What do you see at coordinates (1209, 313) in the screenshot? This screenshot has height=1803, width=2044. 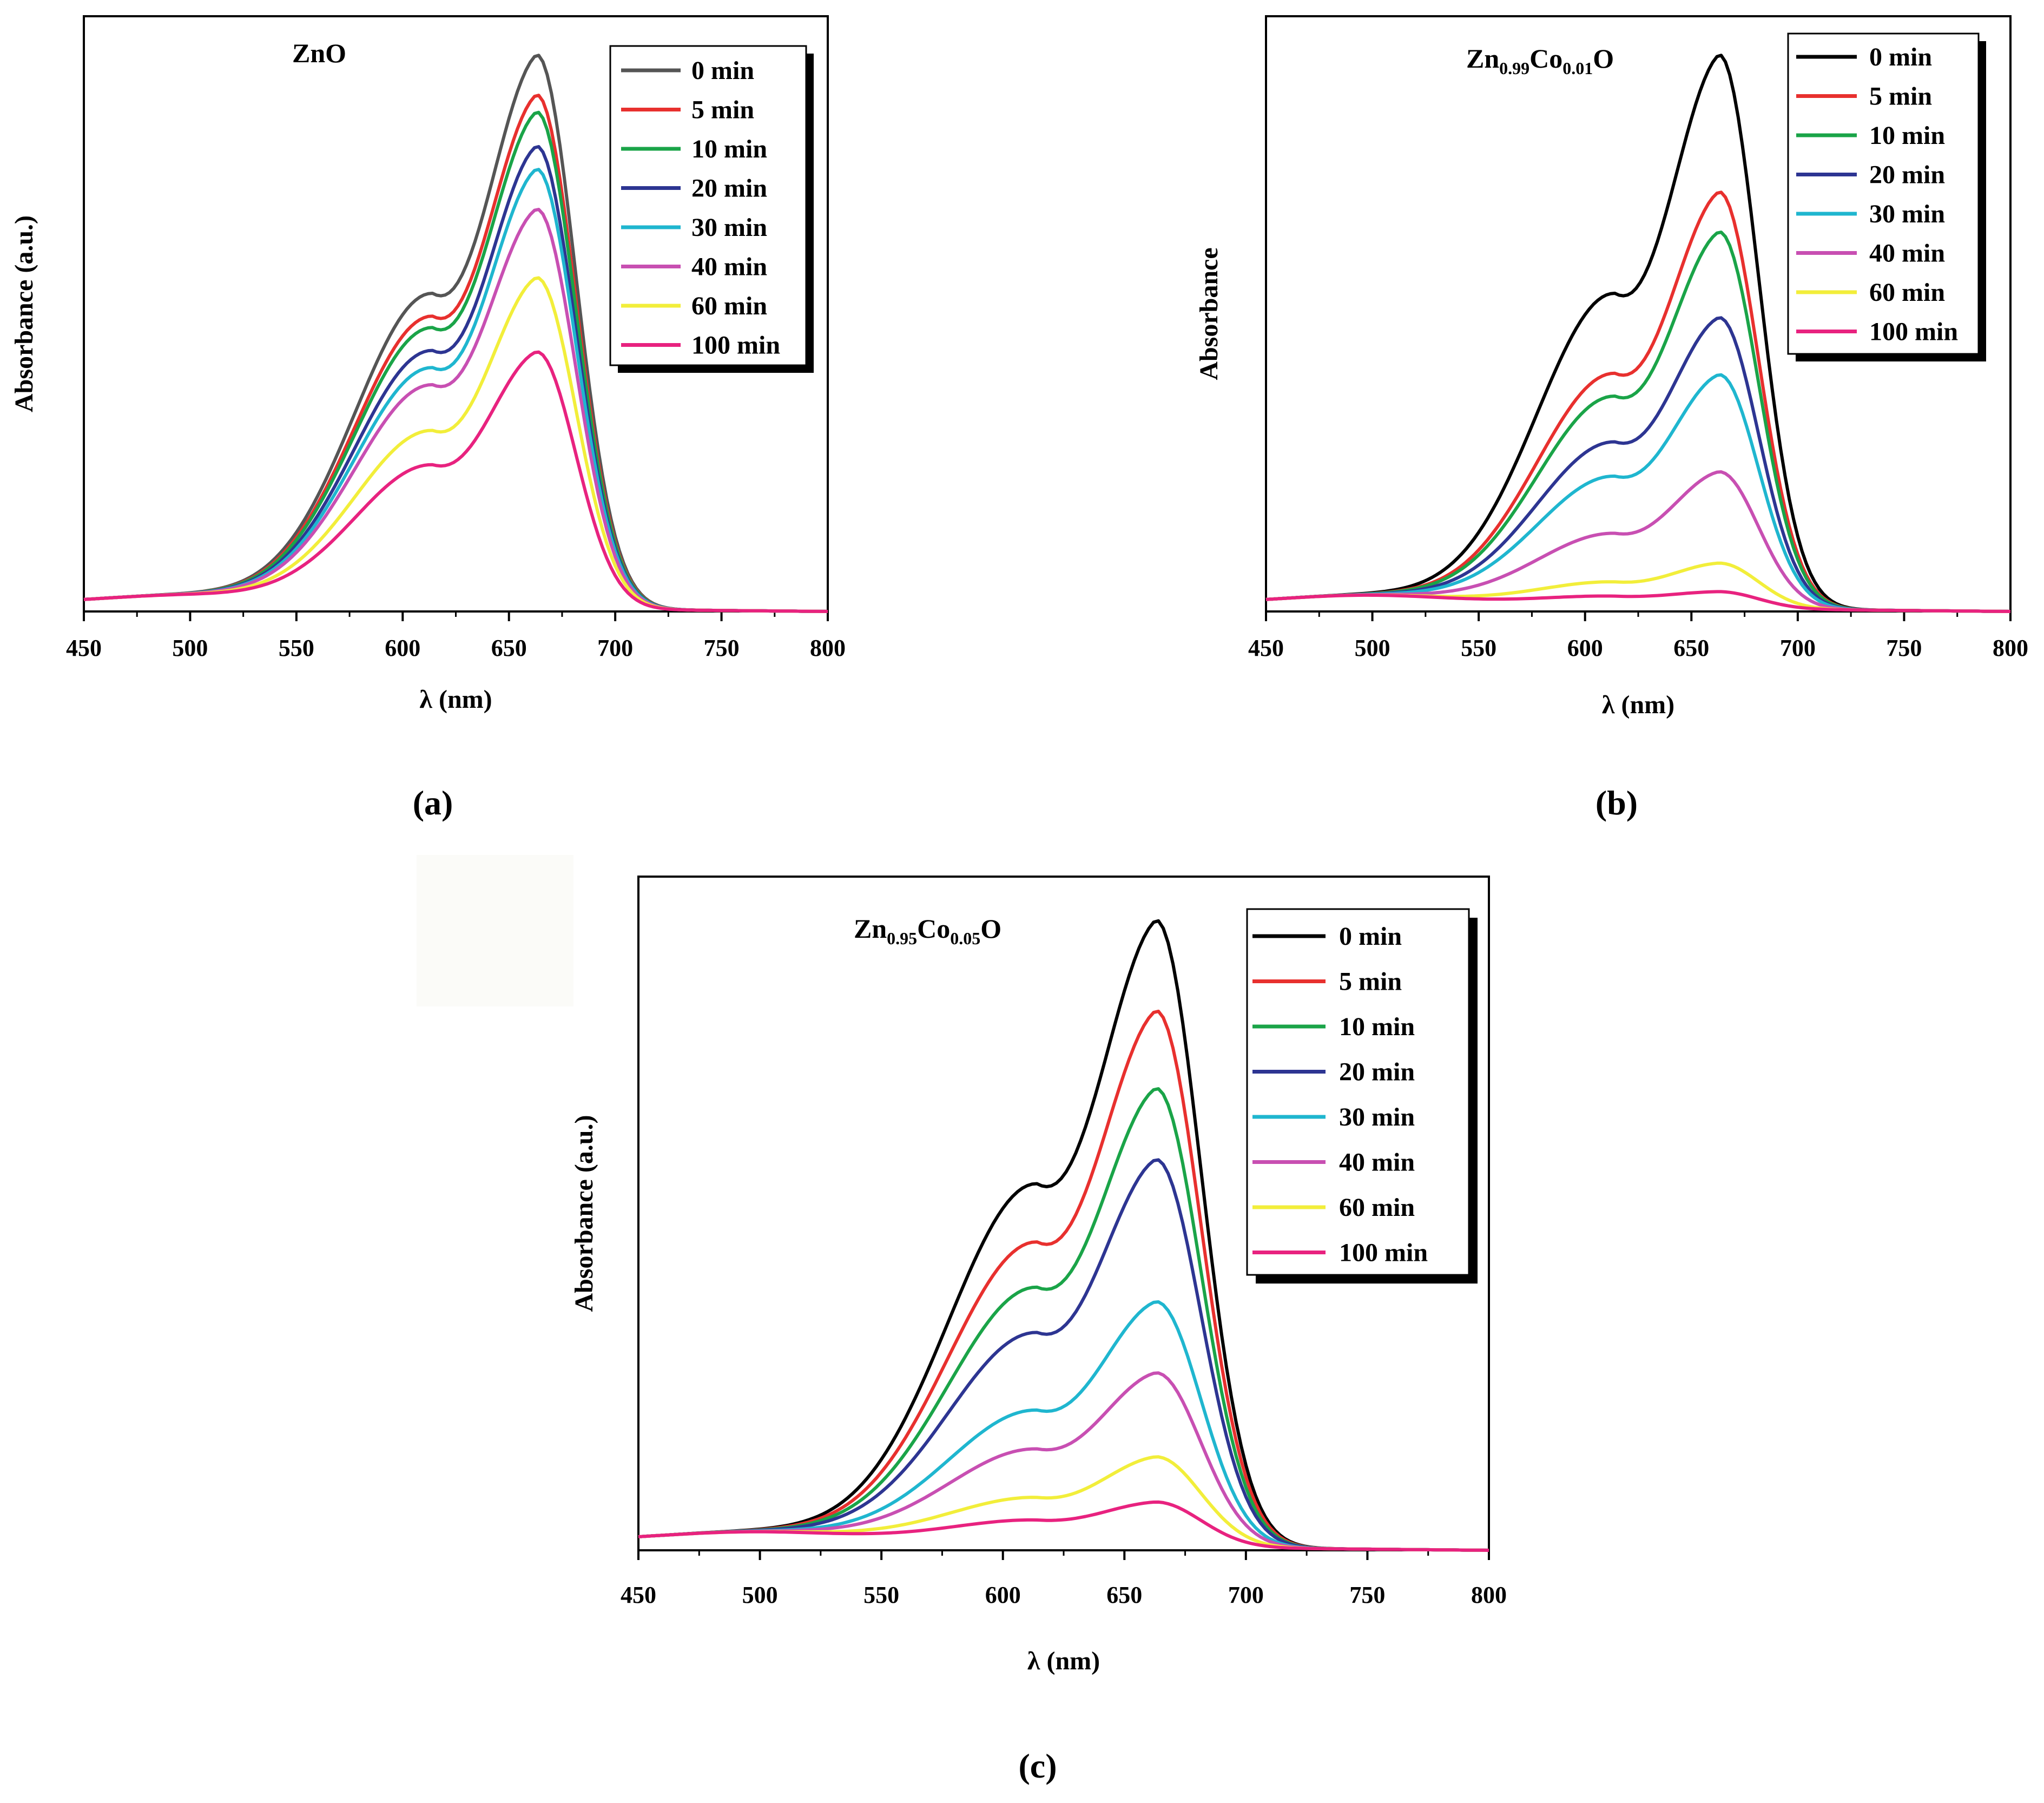 I see `y-axis-label: Absorbance` at bounding box center [1209, 313].